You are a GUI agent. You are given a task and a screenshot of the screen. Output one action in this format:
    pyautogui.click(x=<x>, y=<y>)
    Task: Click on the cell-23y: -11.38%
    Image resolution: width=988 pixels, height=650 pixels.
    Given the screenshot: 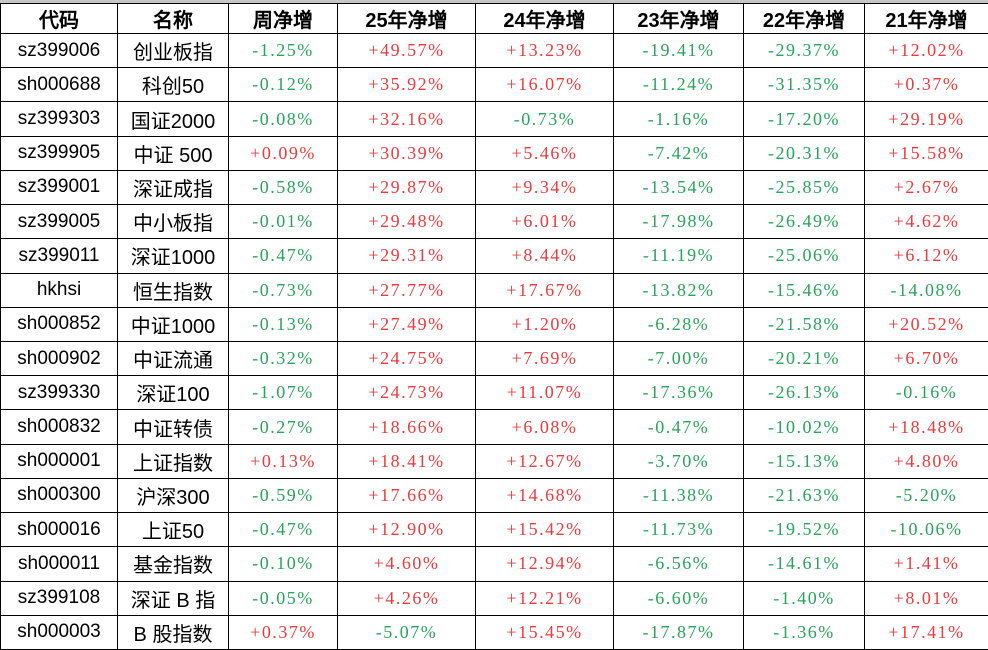 What is the action you would take?
    pyautogui.click(x=678, y=495)
    